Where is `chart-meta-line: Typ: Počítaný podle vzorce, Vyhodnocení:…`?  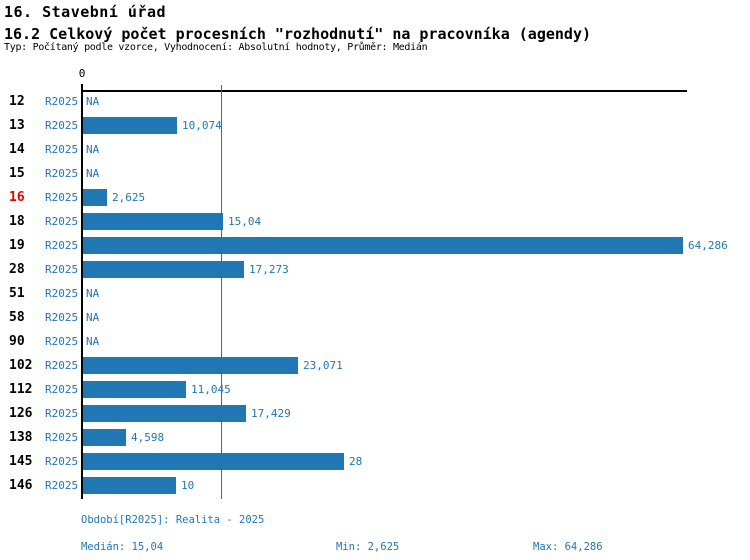
chart-meta-line: Typ: Počítaný podle vzorce, Vyhodnocení:… is located at coordinates (216, 47).